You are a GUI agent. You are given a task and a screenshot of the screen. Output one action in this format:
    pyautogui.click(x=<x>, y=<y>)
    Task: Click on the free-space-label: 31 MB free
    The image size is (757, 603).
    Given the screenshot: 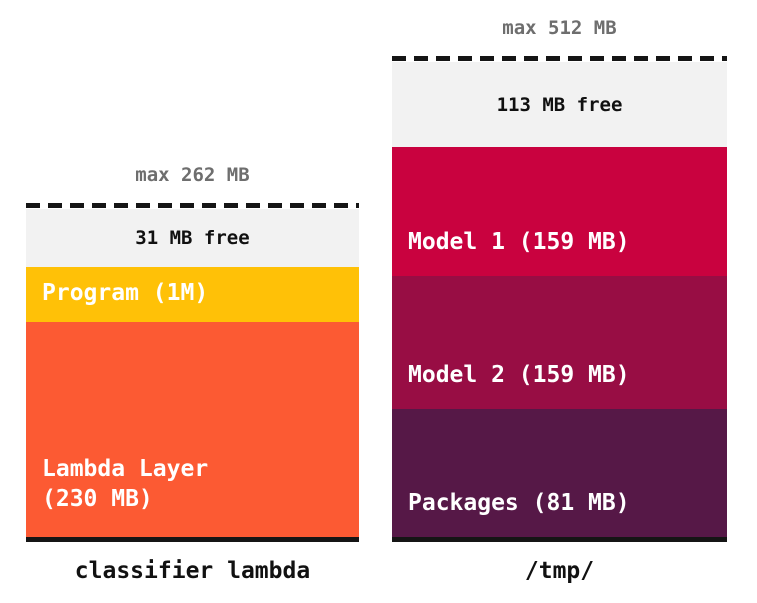 What is the action you would take?
    pyautogui.click(x=192, y=238)
    